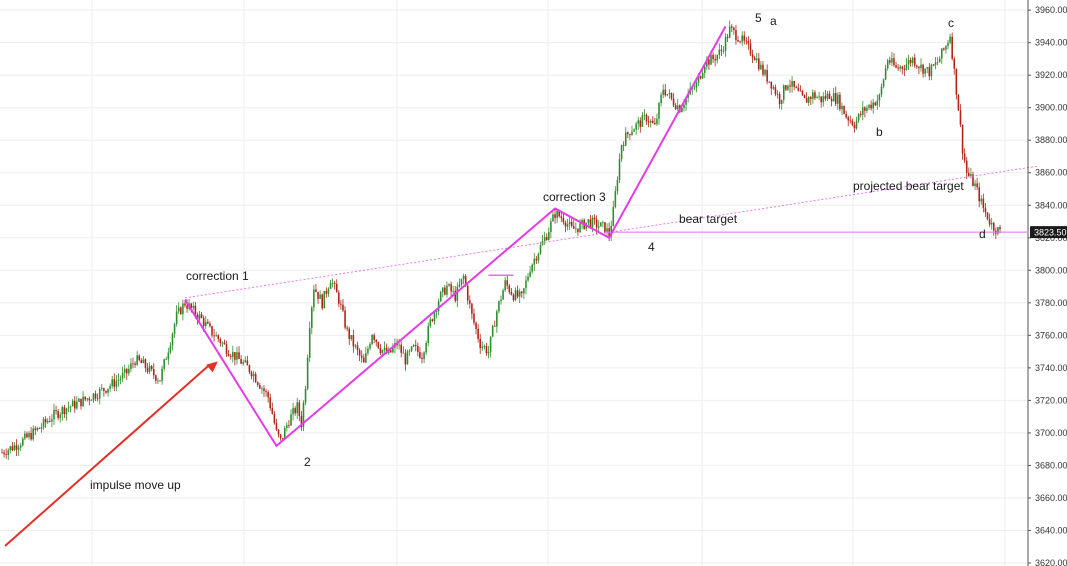  Describe the element at coordinates (1048, 232) in the screenshot. I see `current-price-tag` at that location.